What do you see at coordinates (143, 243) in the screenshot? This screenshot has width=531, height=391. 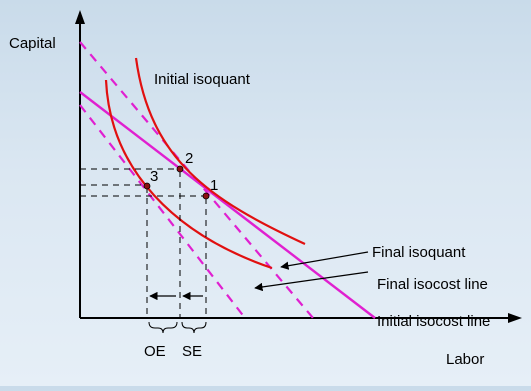 I see `guide-lines` at bounding box center [143, 243].